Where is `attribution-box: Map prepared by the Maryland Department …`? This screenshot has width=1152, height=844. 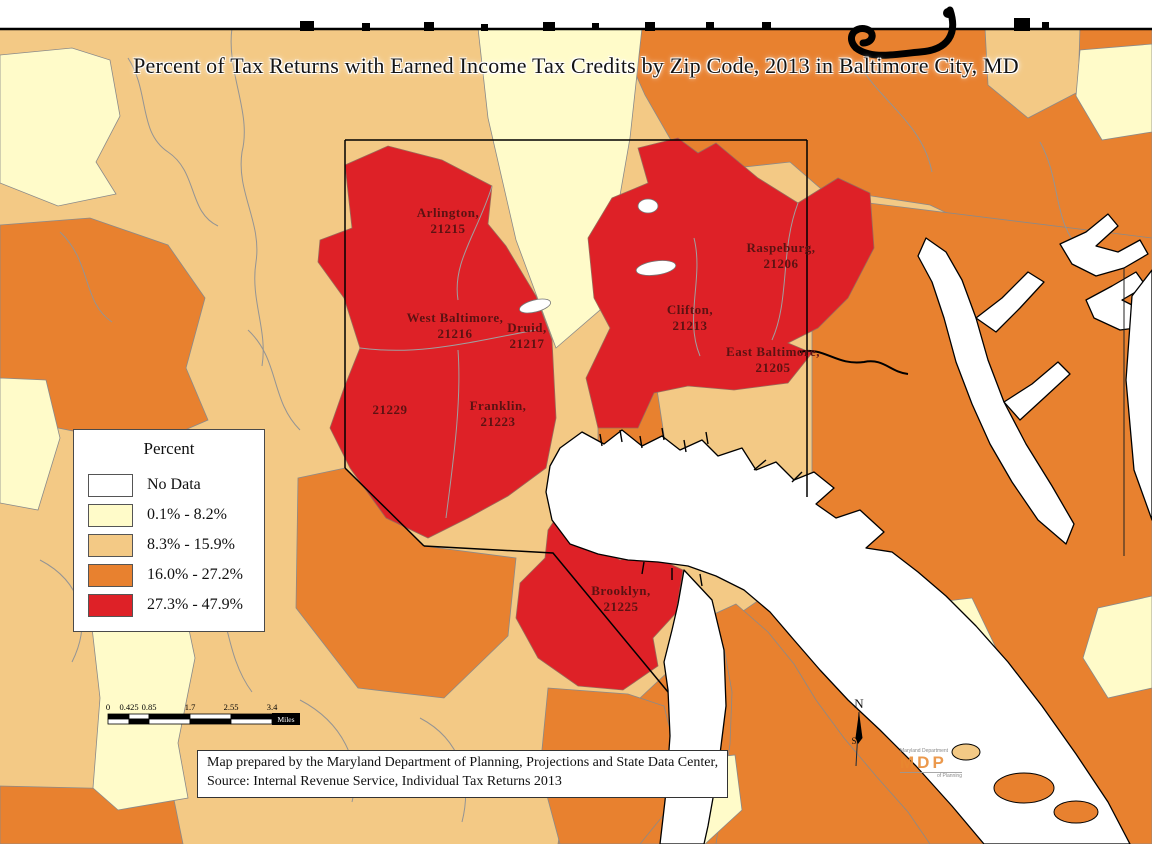 attribution-box: Map prepared by the Maryland Department … is located at coordinates (463, 774).